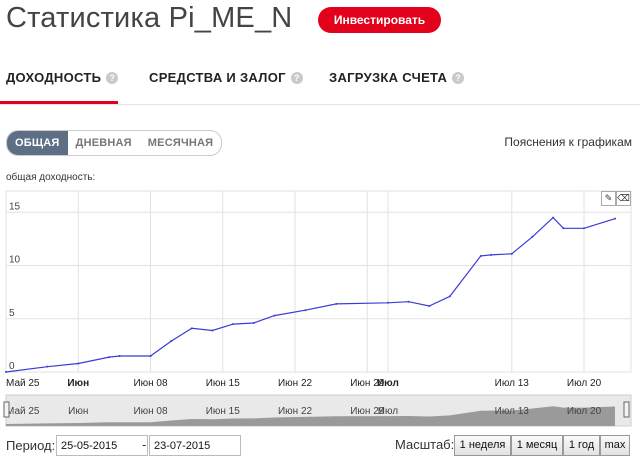 Image resolution: width=640 pixels, height=475 pixels. What do you see at coordinates (388, 77) in the screenshot?
I see `tab-load-label: ЗАГРУЗКА СЧЕТА` at bounding box center [388, 77].